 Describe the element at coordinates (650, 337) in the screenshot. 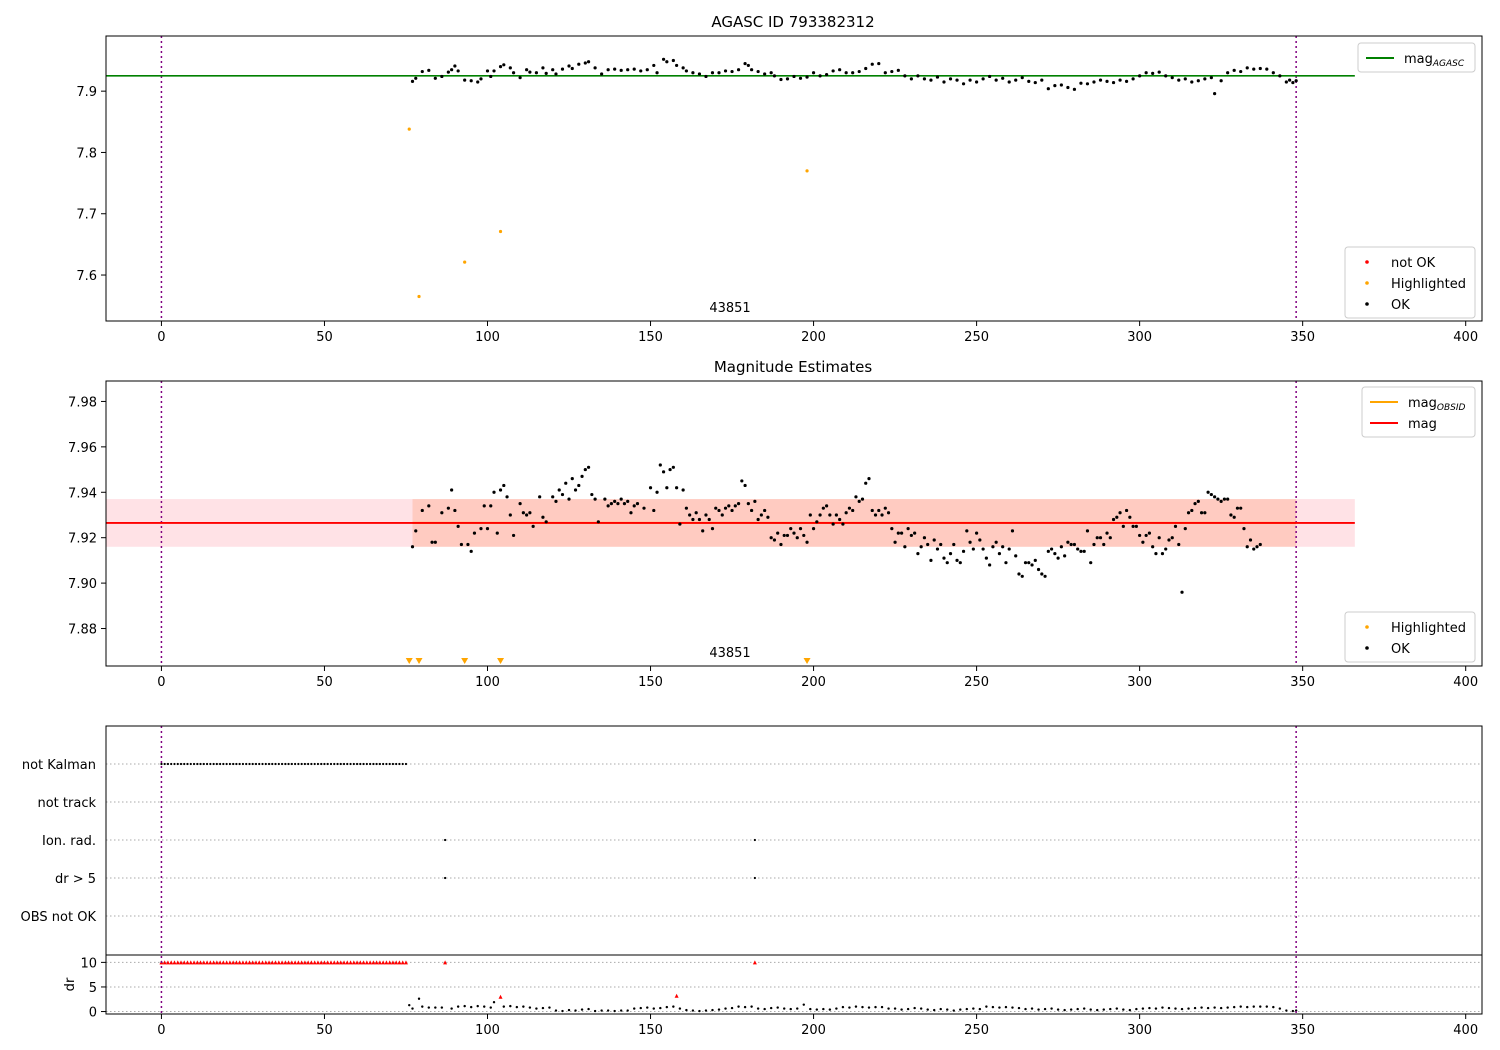

I see `p1-xtick-label-3: 150` at that location.